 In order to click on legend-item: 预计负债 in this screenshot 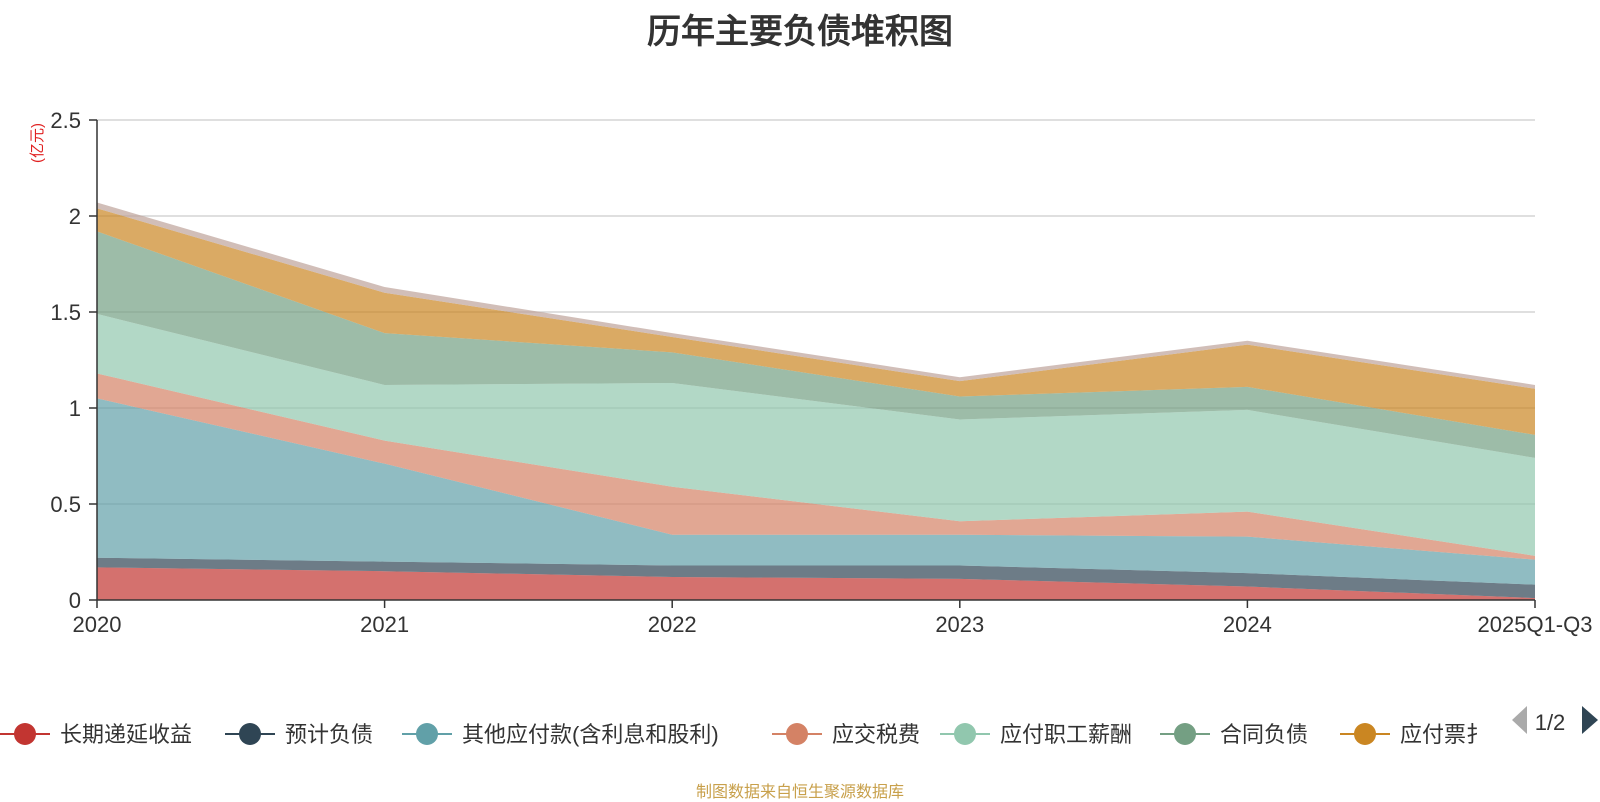, I will do `click(299, 734)`.